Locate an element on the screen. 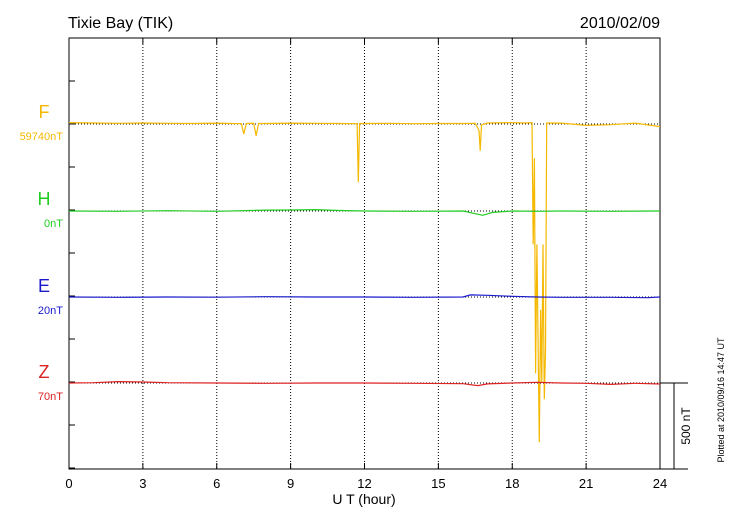  x-tick-label: 6 is located at coordinates (216, 483).